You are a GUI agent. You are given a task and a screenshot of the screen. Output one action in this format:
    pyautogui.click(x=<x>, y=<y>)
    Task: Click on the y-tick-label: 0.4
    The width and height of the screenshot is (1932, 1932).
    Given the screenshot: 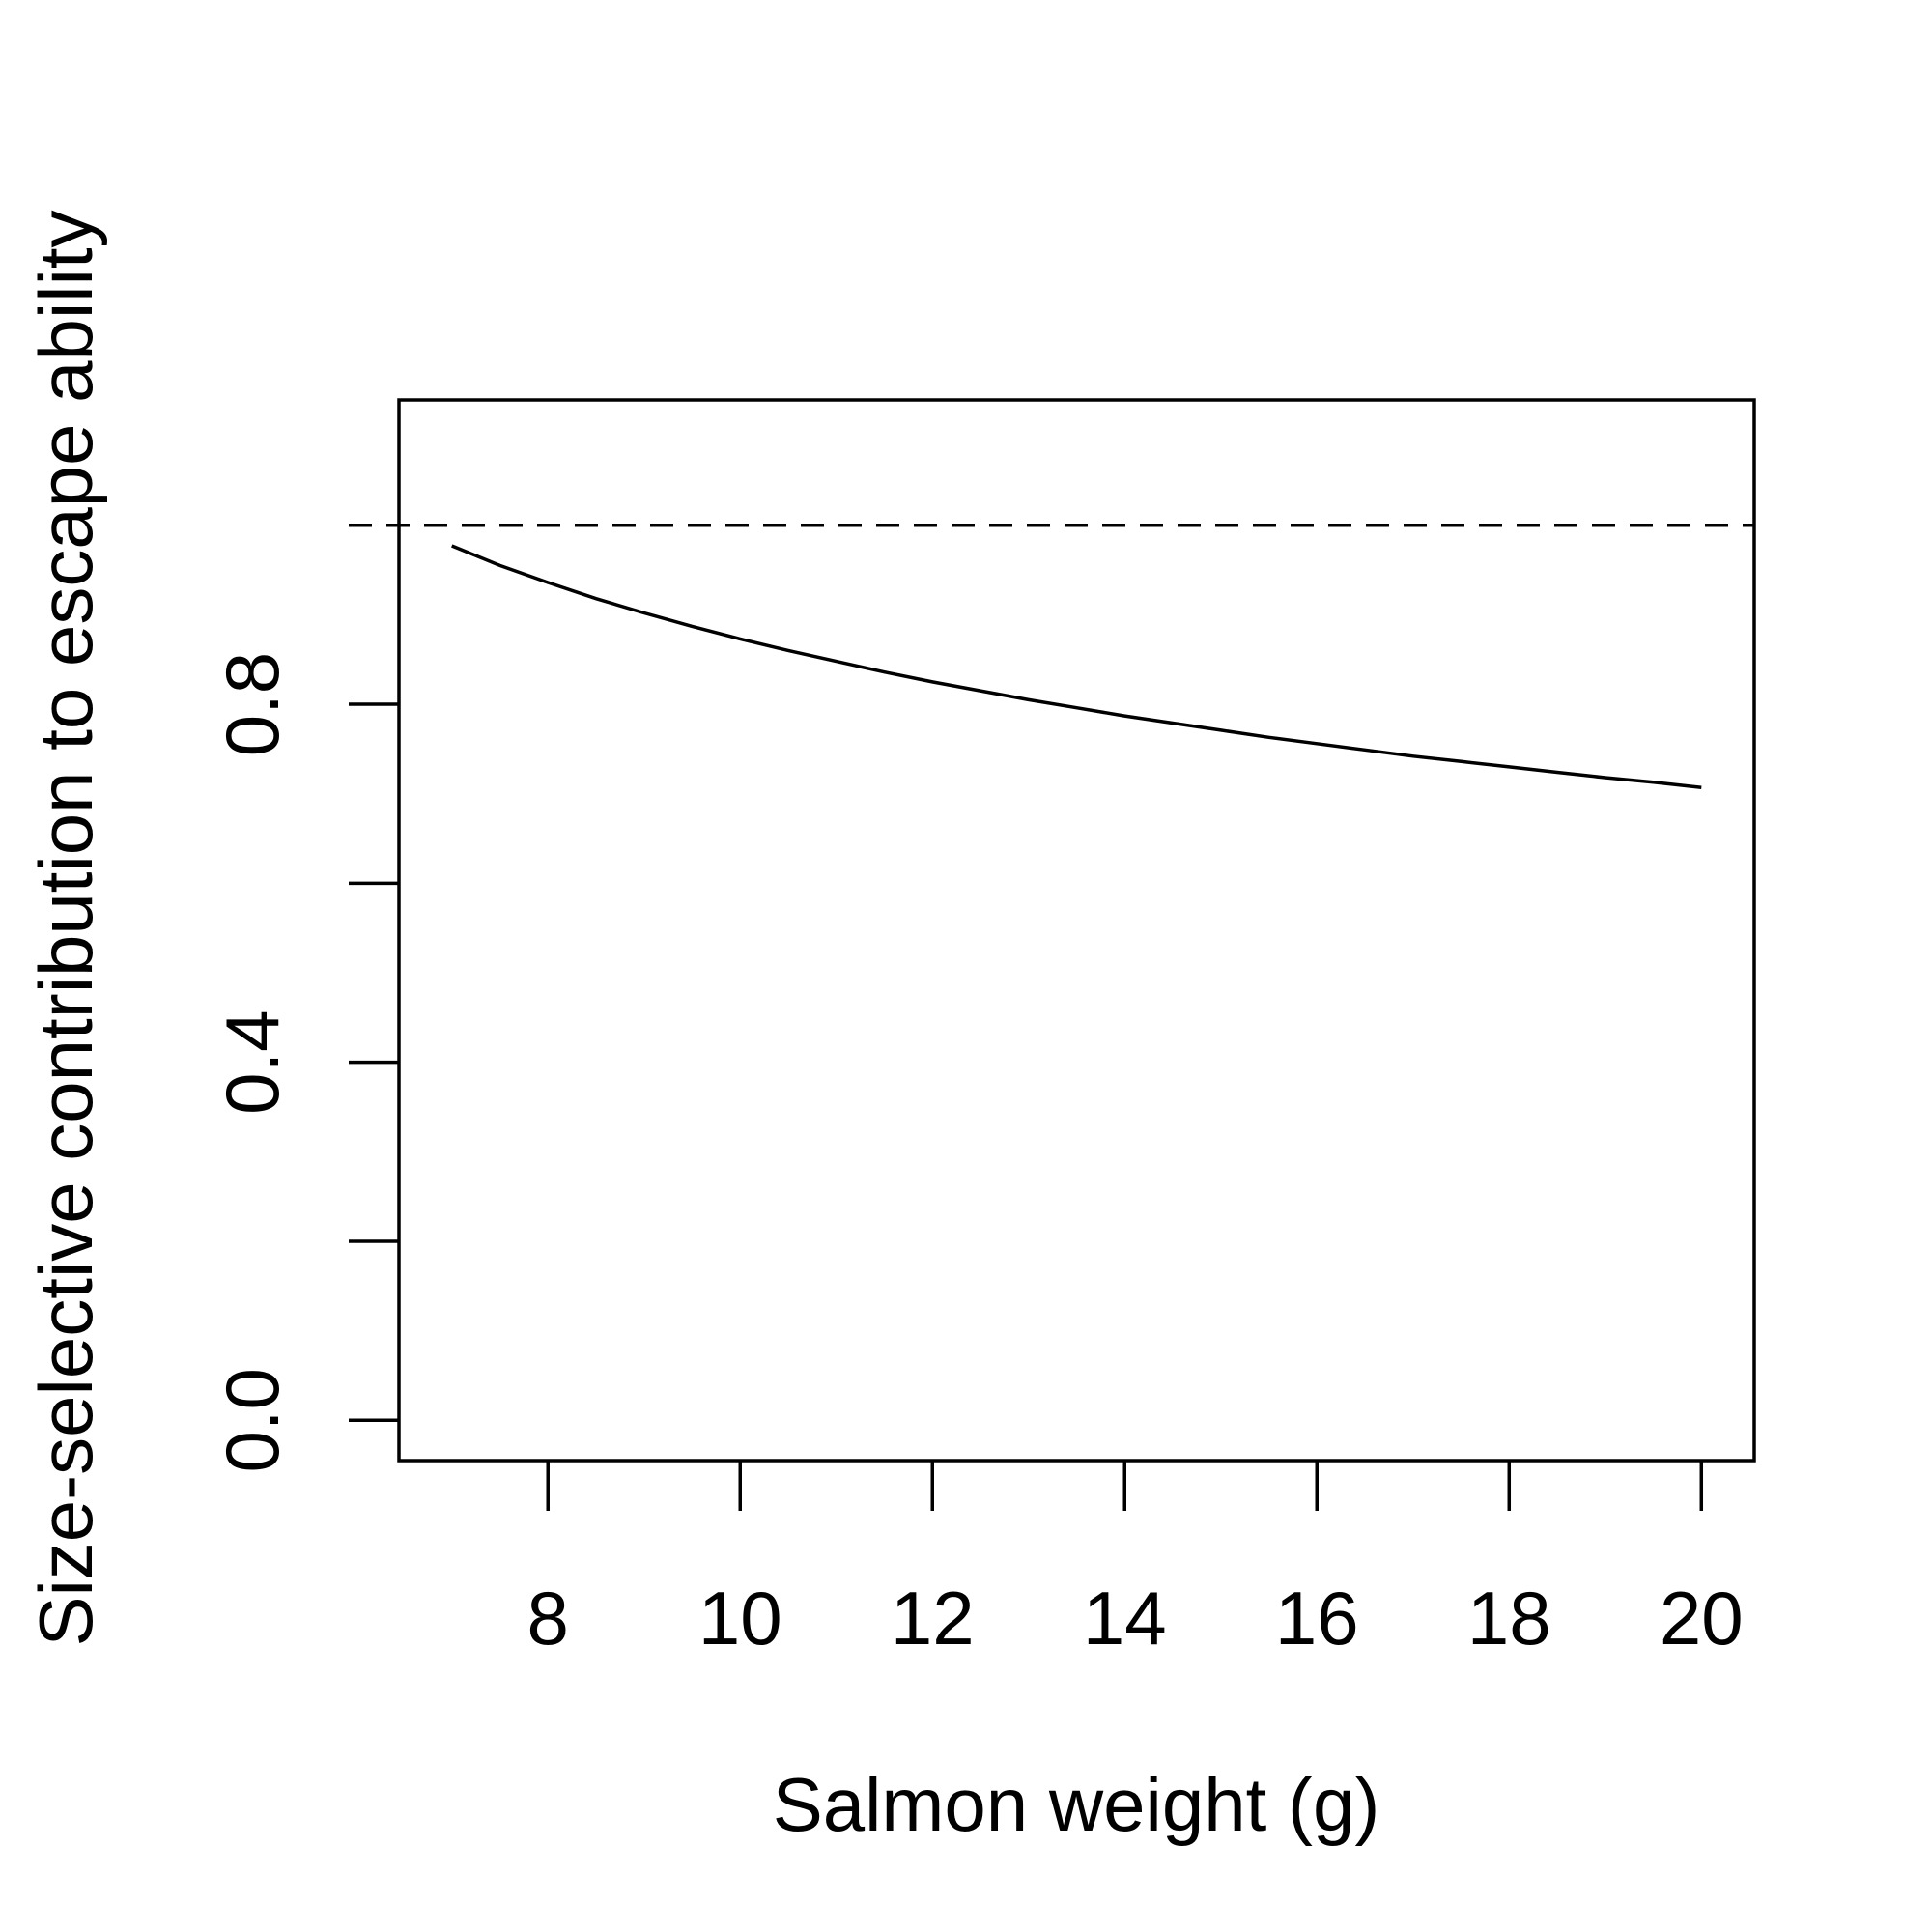 What is the action you would take?
    pyautogui.click(x=252, y=1061)
    